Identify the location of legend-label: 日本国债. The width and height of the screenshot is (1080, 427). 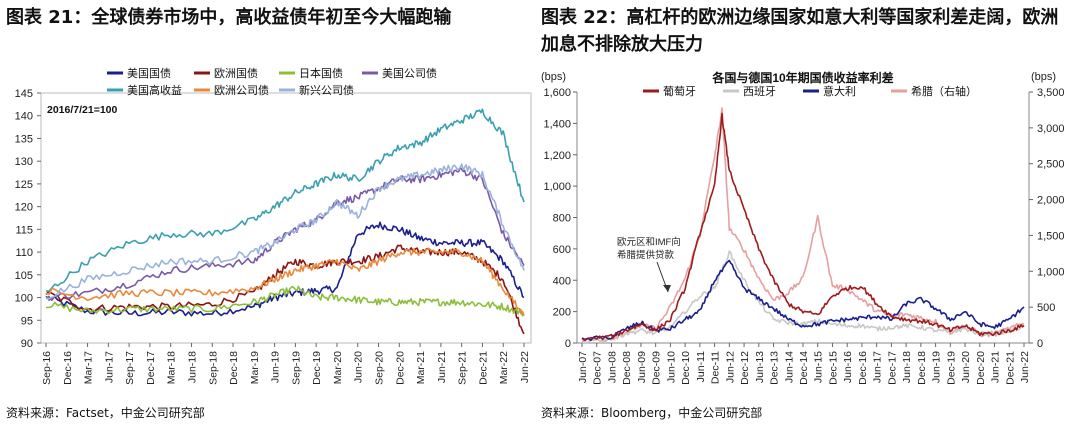
(321, 73).